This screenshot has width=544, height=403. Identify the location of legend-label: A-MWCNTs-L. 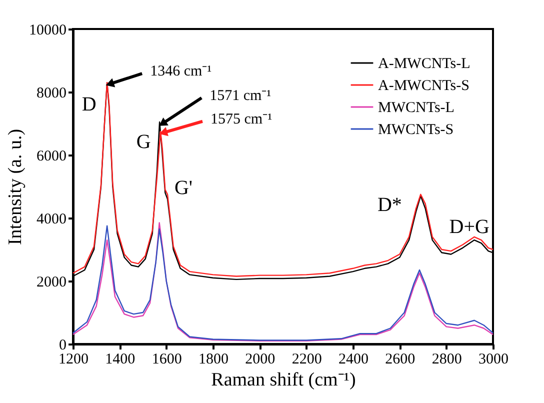
(424, 64).